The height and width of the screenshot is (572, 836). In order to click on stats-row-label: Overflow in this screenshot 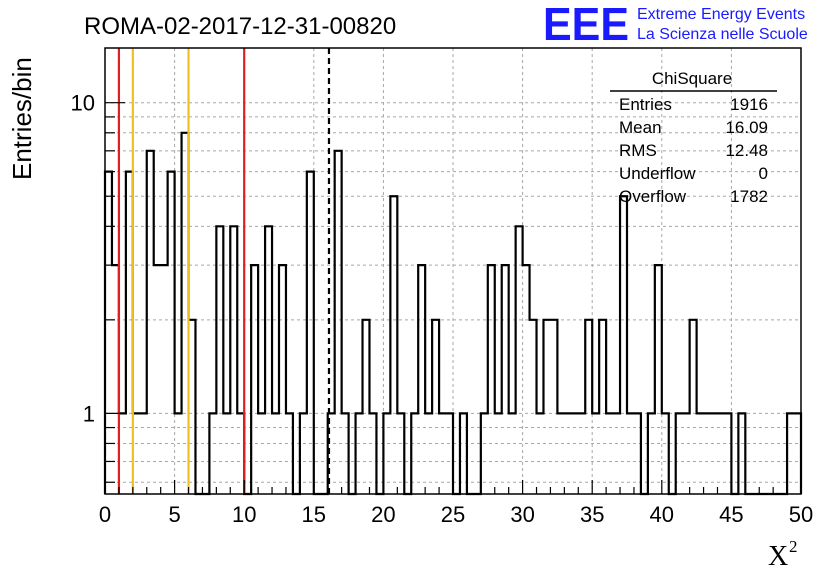, I will do `click(653, 196)`.